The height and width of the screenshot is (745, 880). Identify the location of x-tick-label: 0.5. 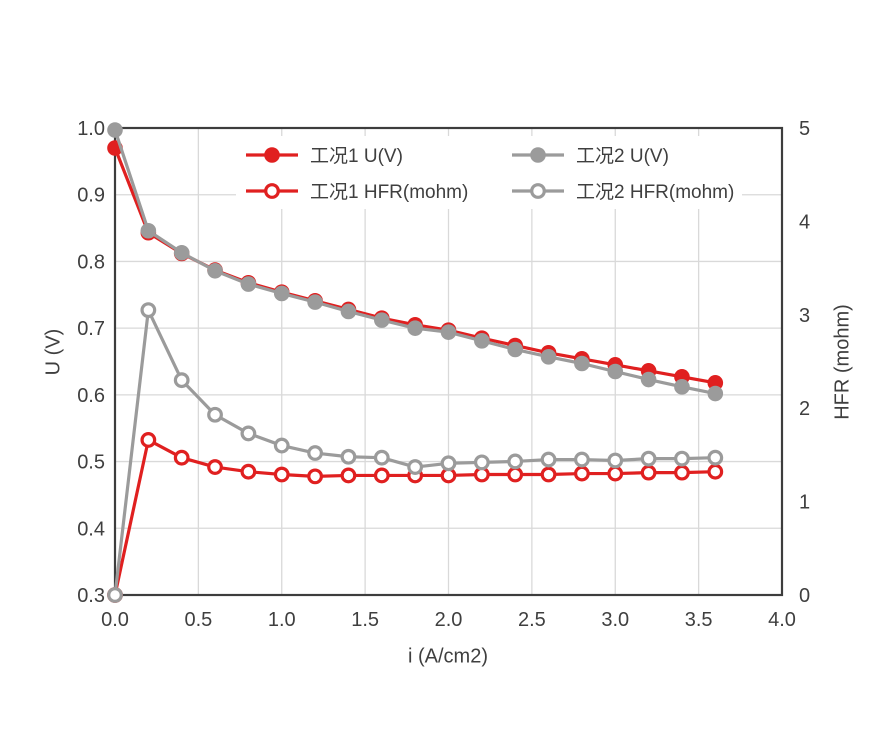
(198, 620).